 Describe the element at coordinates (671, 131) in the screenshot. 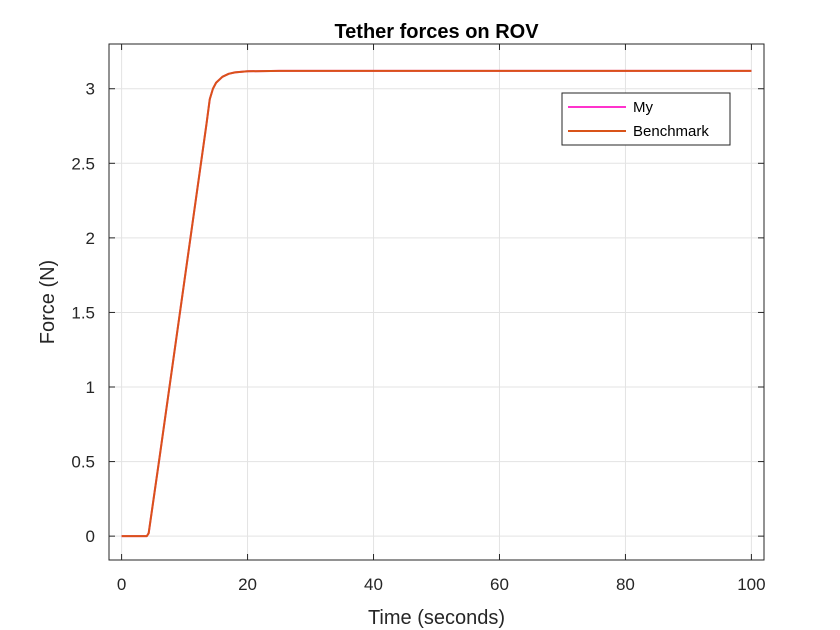

I see `legend-label-benchmark: Benchmark` at that location.